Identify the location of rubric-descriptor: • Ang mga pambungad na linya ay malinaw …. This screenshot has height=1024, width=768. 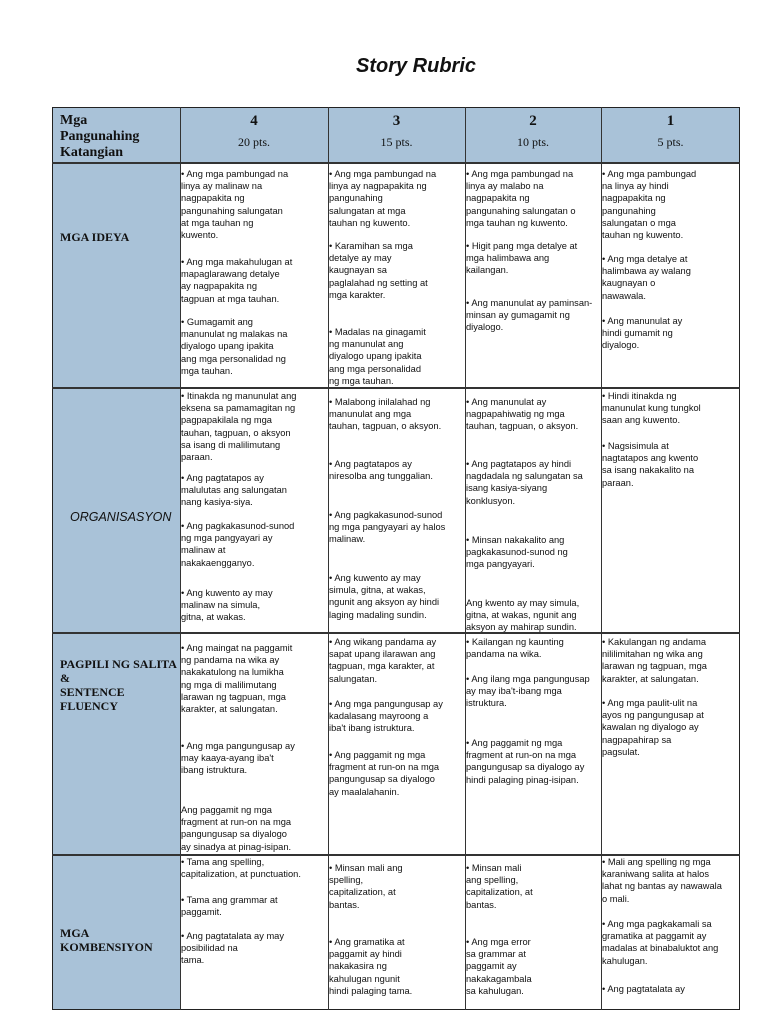
(235, 205).